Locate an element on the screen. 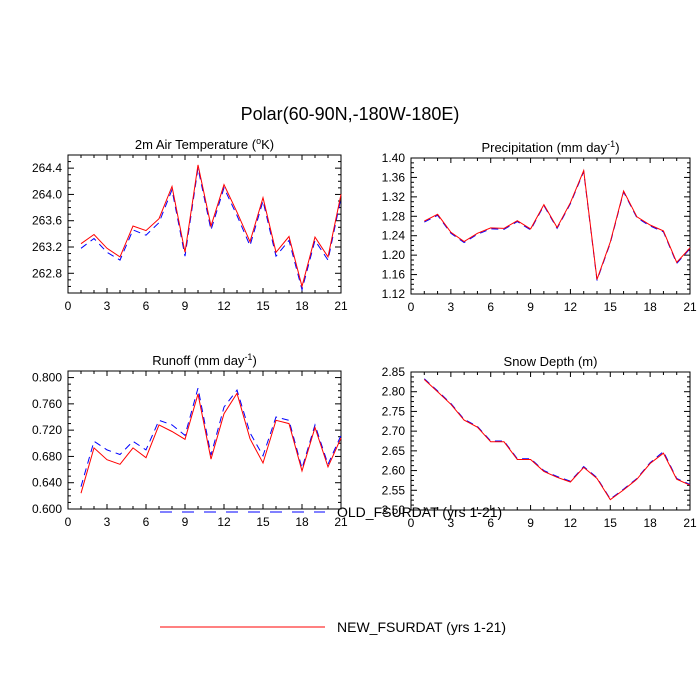  figure-title: Polar(60-90N,-180W-180E) is located at coordinates (350, 114).